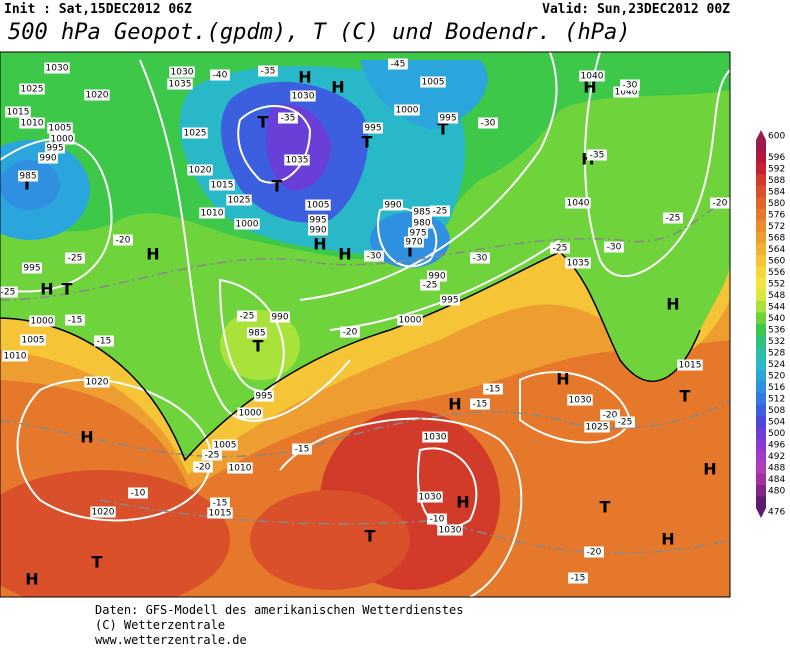 The image size is (790, 648). What do you see at coordinates (160, 625) in the screenshot?
I see `footer-line: (C) Wetterzentrale` at bounding box center [160, 625].